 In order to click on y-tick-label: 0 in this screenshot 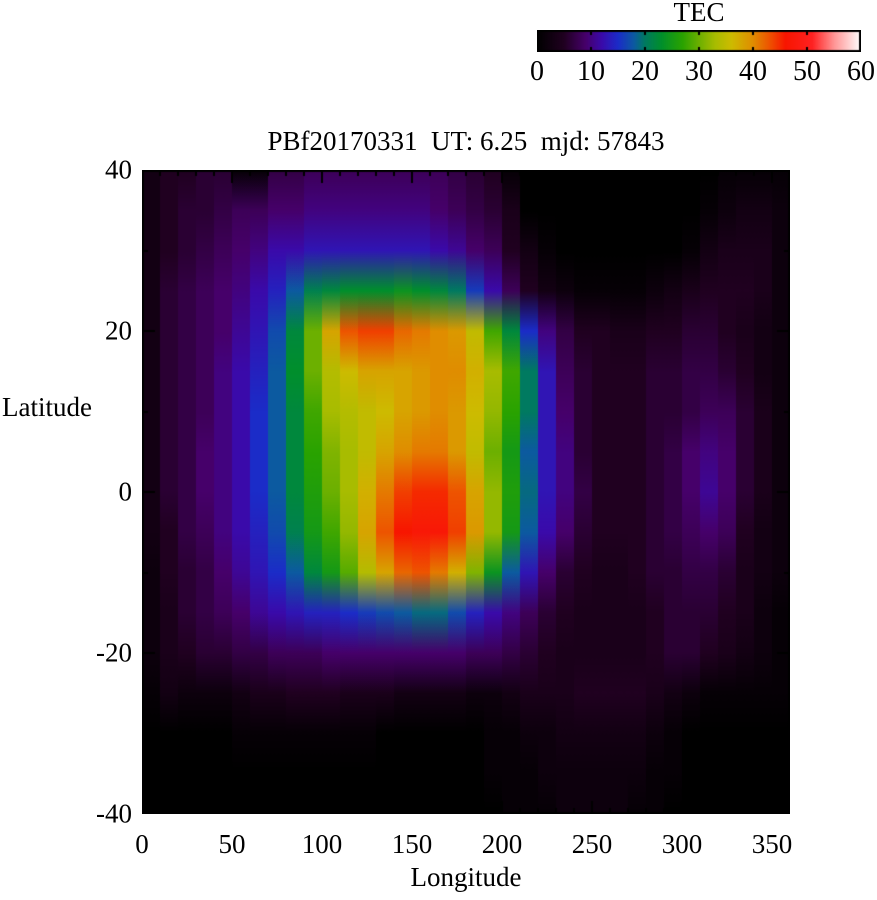, I will do `click(125, 491)`.